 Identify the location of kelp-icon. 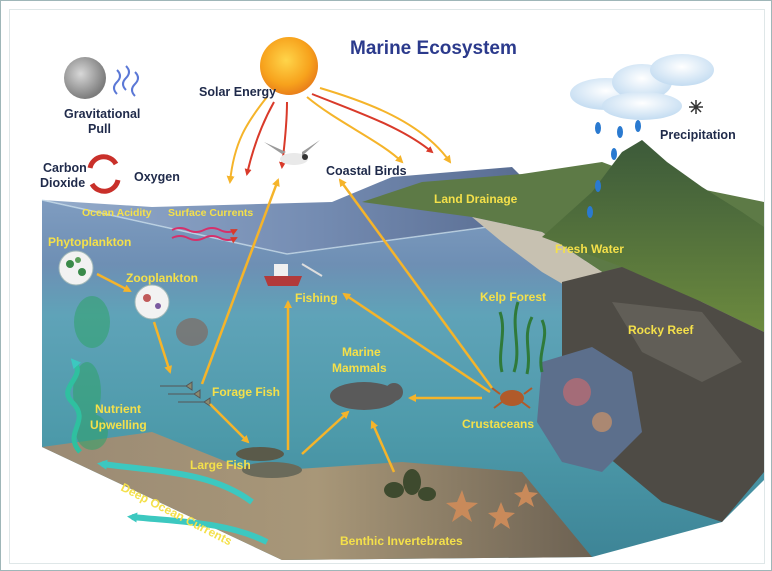
(522, 338).